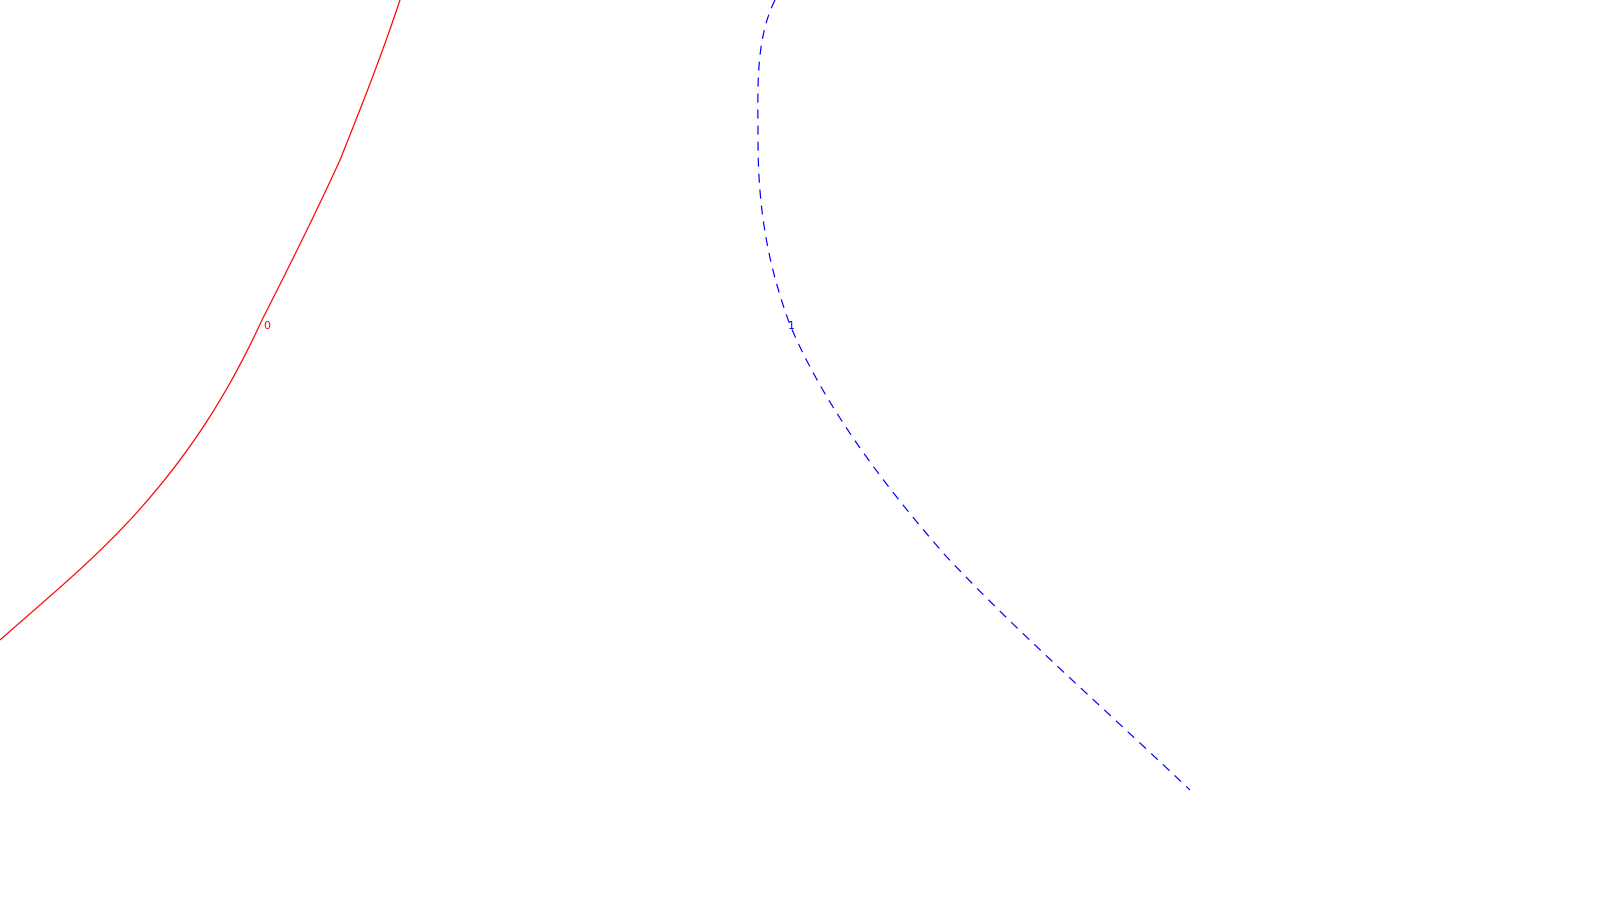 The image size is (1600, 900). What do you see at coordinates (791, 325) in the screenshot?
I see `curve-1-label: 1` at bounding box center [791, 325].